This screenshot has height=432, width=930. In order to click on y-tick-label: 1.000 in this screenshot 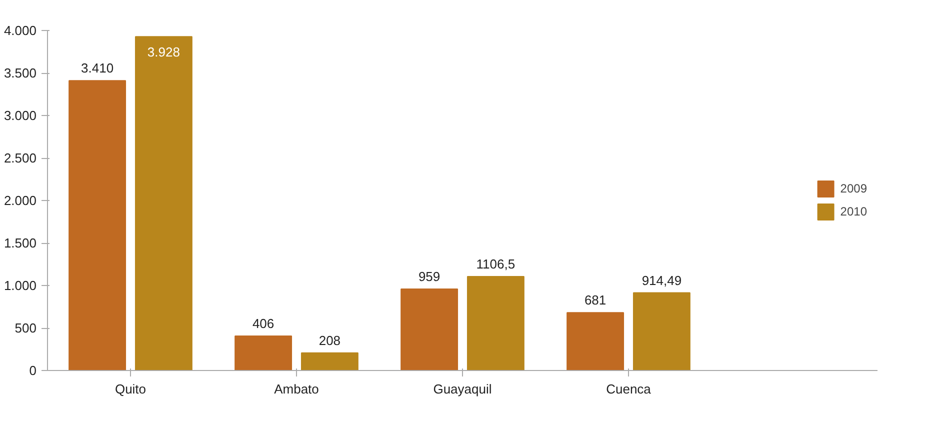, I will do `click(20, 285)`.